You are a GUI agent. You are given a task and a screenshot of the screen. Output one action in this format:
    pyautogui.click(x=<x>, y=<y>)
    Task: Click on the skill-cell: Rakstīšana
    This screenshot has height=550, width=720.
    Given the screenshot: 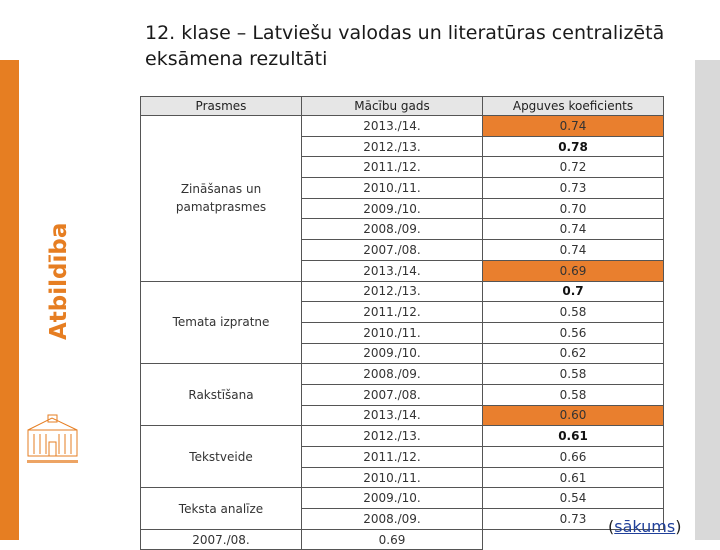 What is the action you would take?
    pyautogui.click(x=221, y=395)
    